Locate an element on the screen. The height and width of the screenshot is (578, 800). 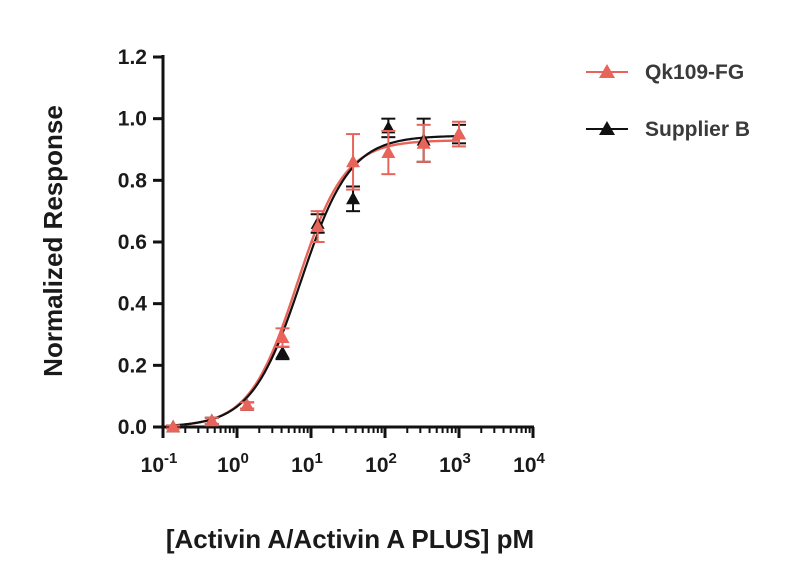
x-axis-title: [Activin A/Activin A PLUS] pM is located at coordinates (350, 539).